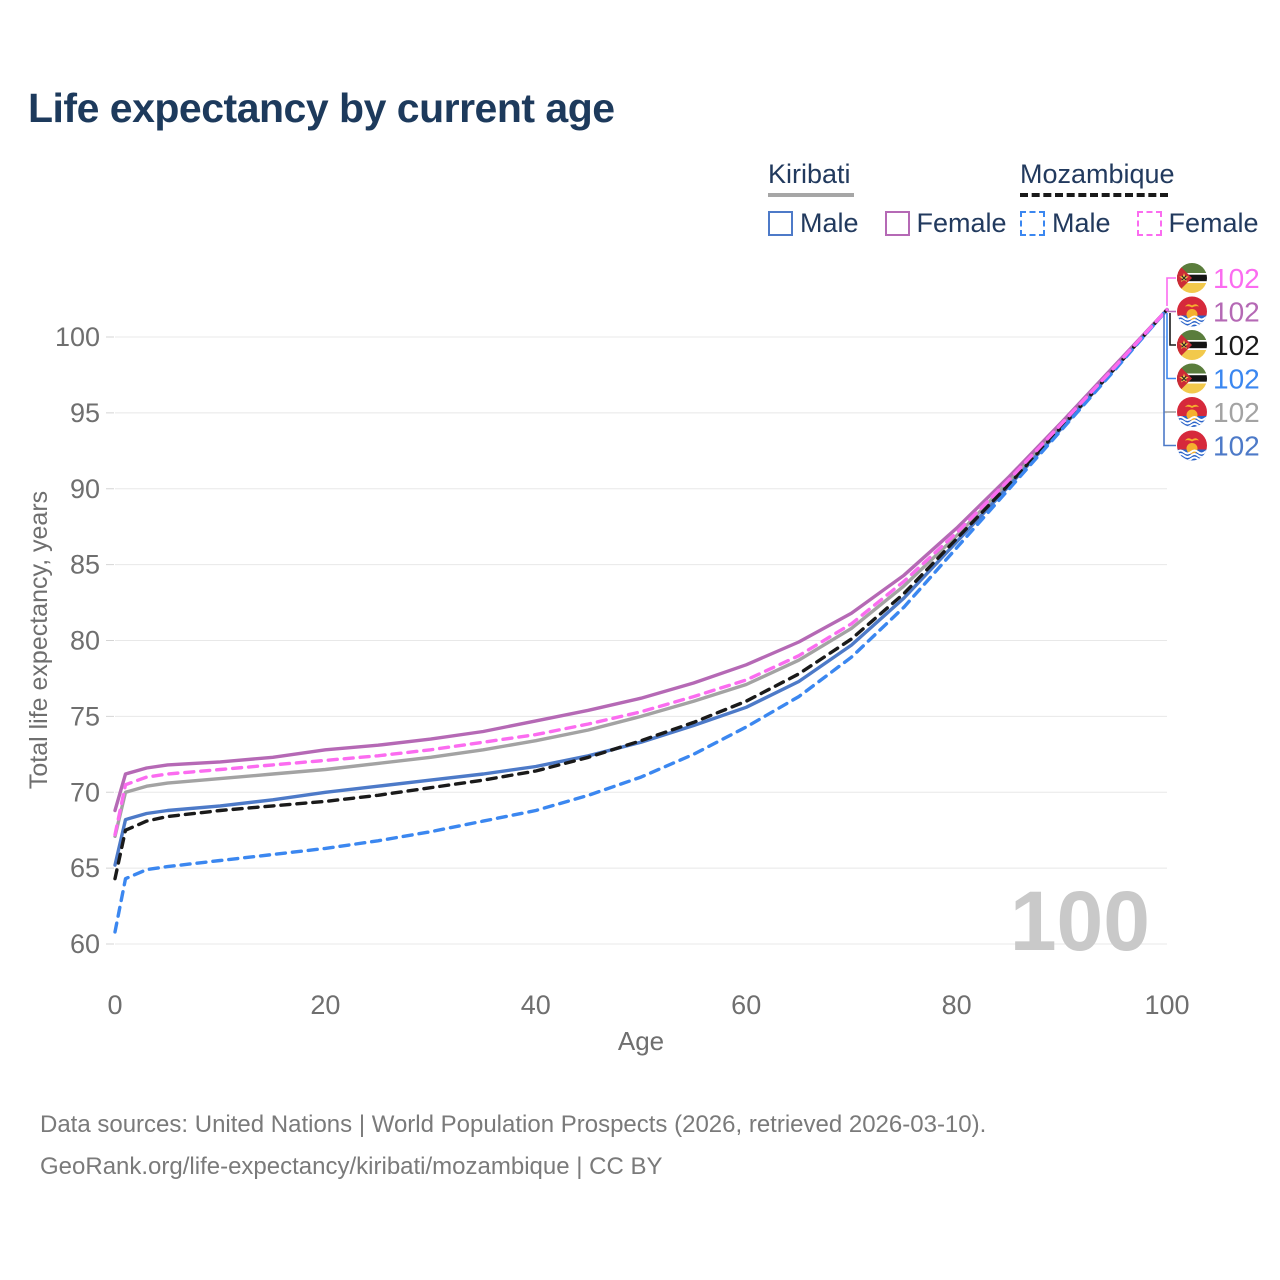 The width and height of the screenshot is (1280, 1280). I want to click on y-tick-label-95: 95, so click(85, 413).